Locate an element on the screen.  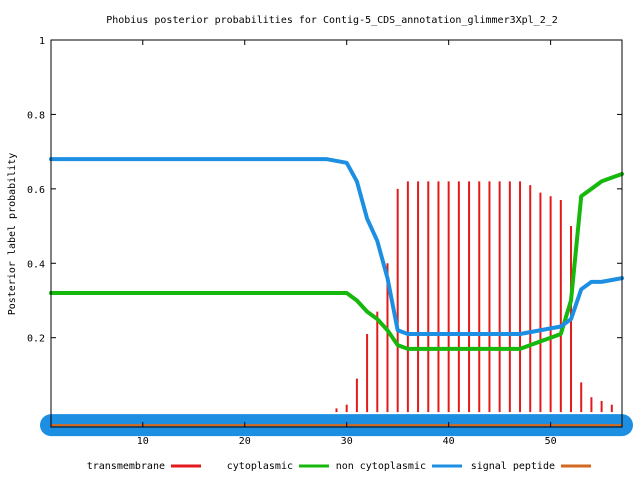
x-tick-label: 10 is located at coordinates (143, 441).